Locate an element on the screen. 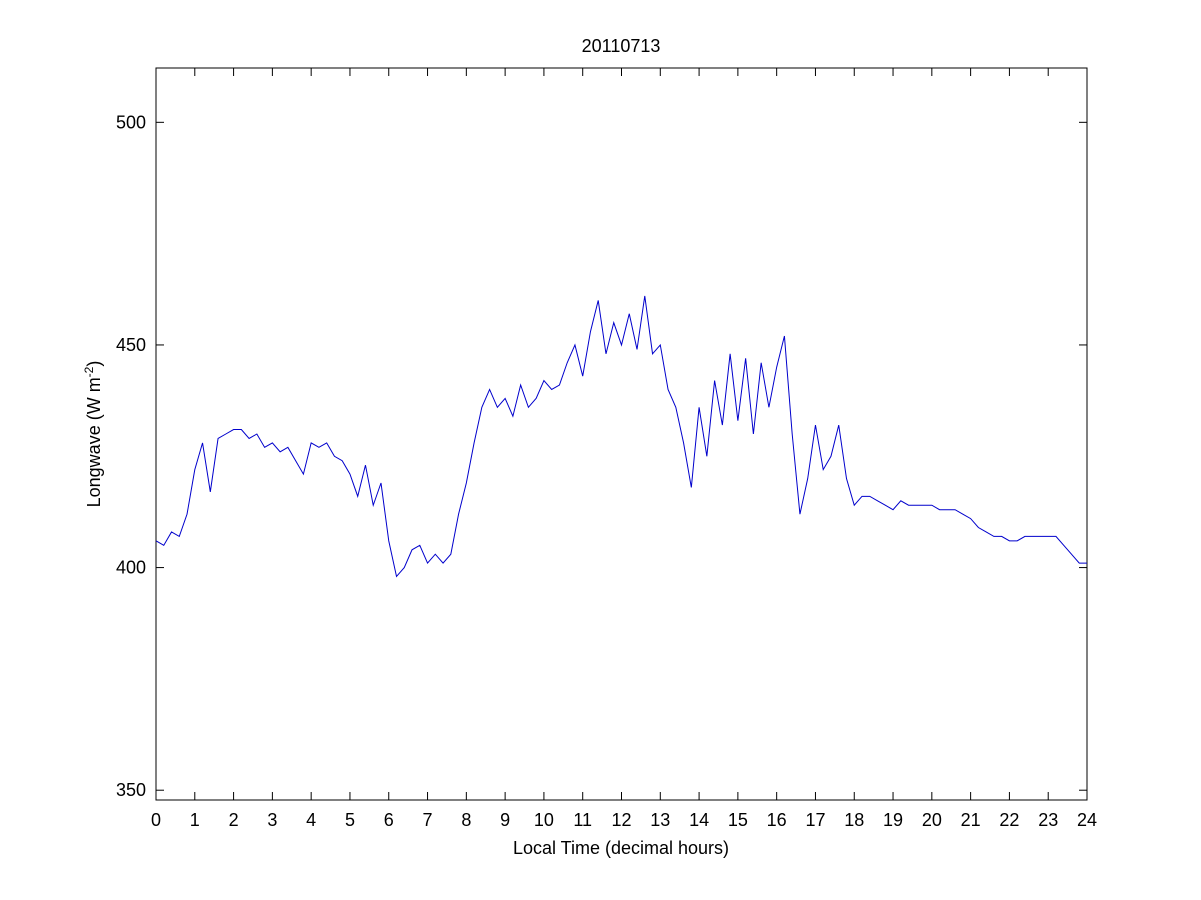 Image resolution: width=1201 pixels, height=900 pixels. x-axis-label: Local Time (decimal hours) is located at coordinates (621, 848).